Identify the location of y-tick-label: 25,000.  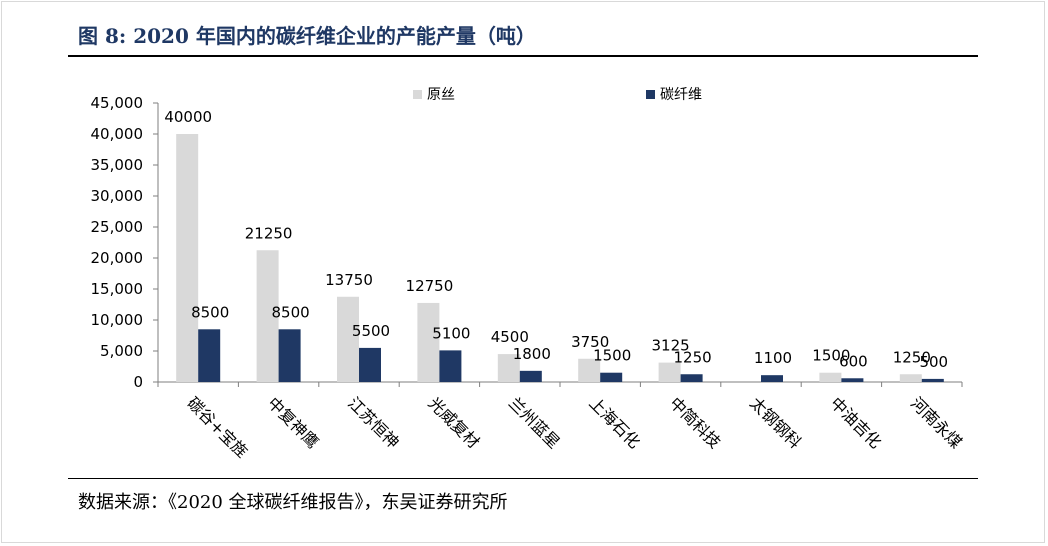
(117, 227).